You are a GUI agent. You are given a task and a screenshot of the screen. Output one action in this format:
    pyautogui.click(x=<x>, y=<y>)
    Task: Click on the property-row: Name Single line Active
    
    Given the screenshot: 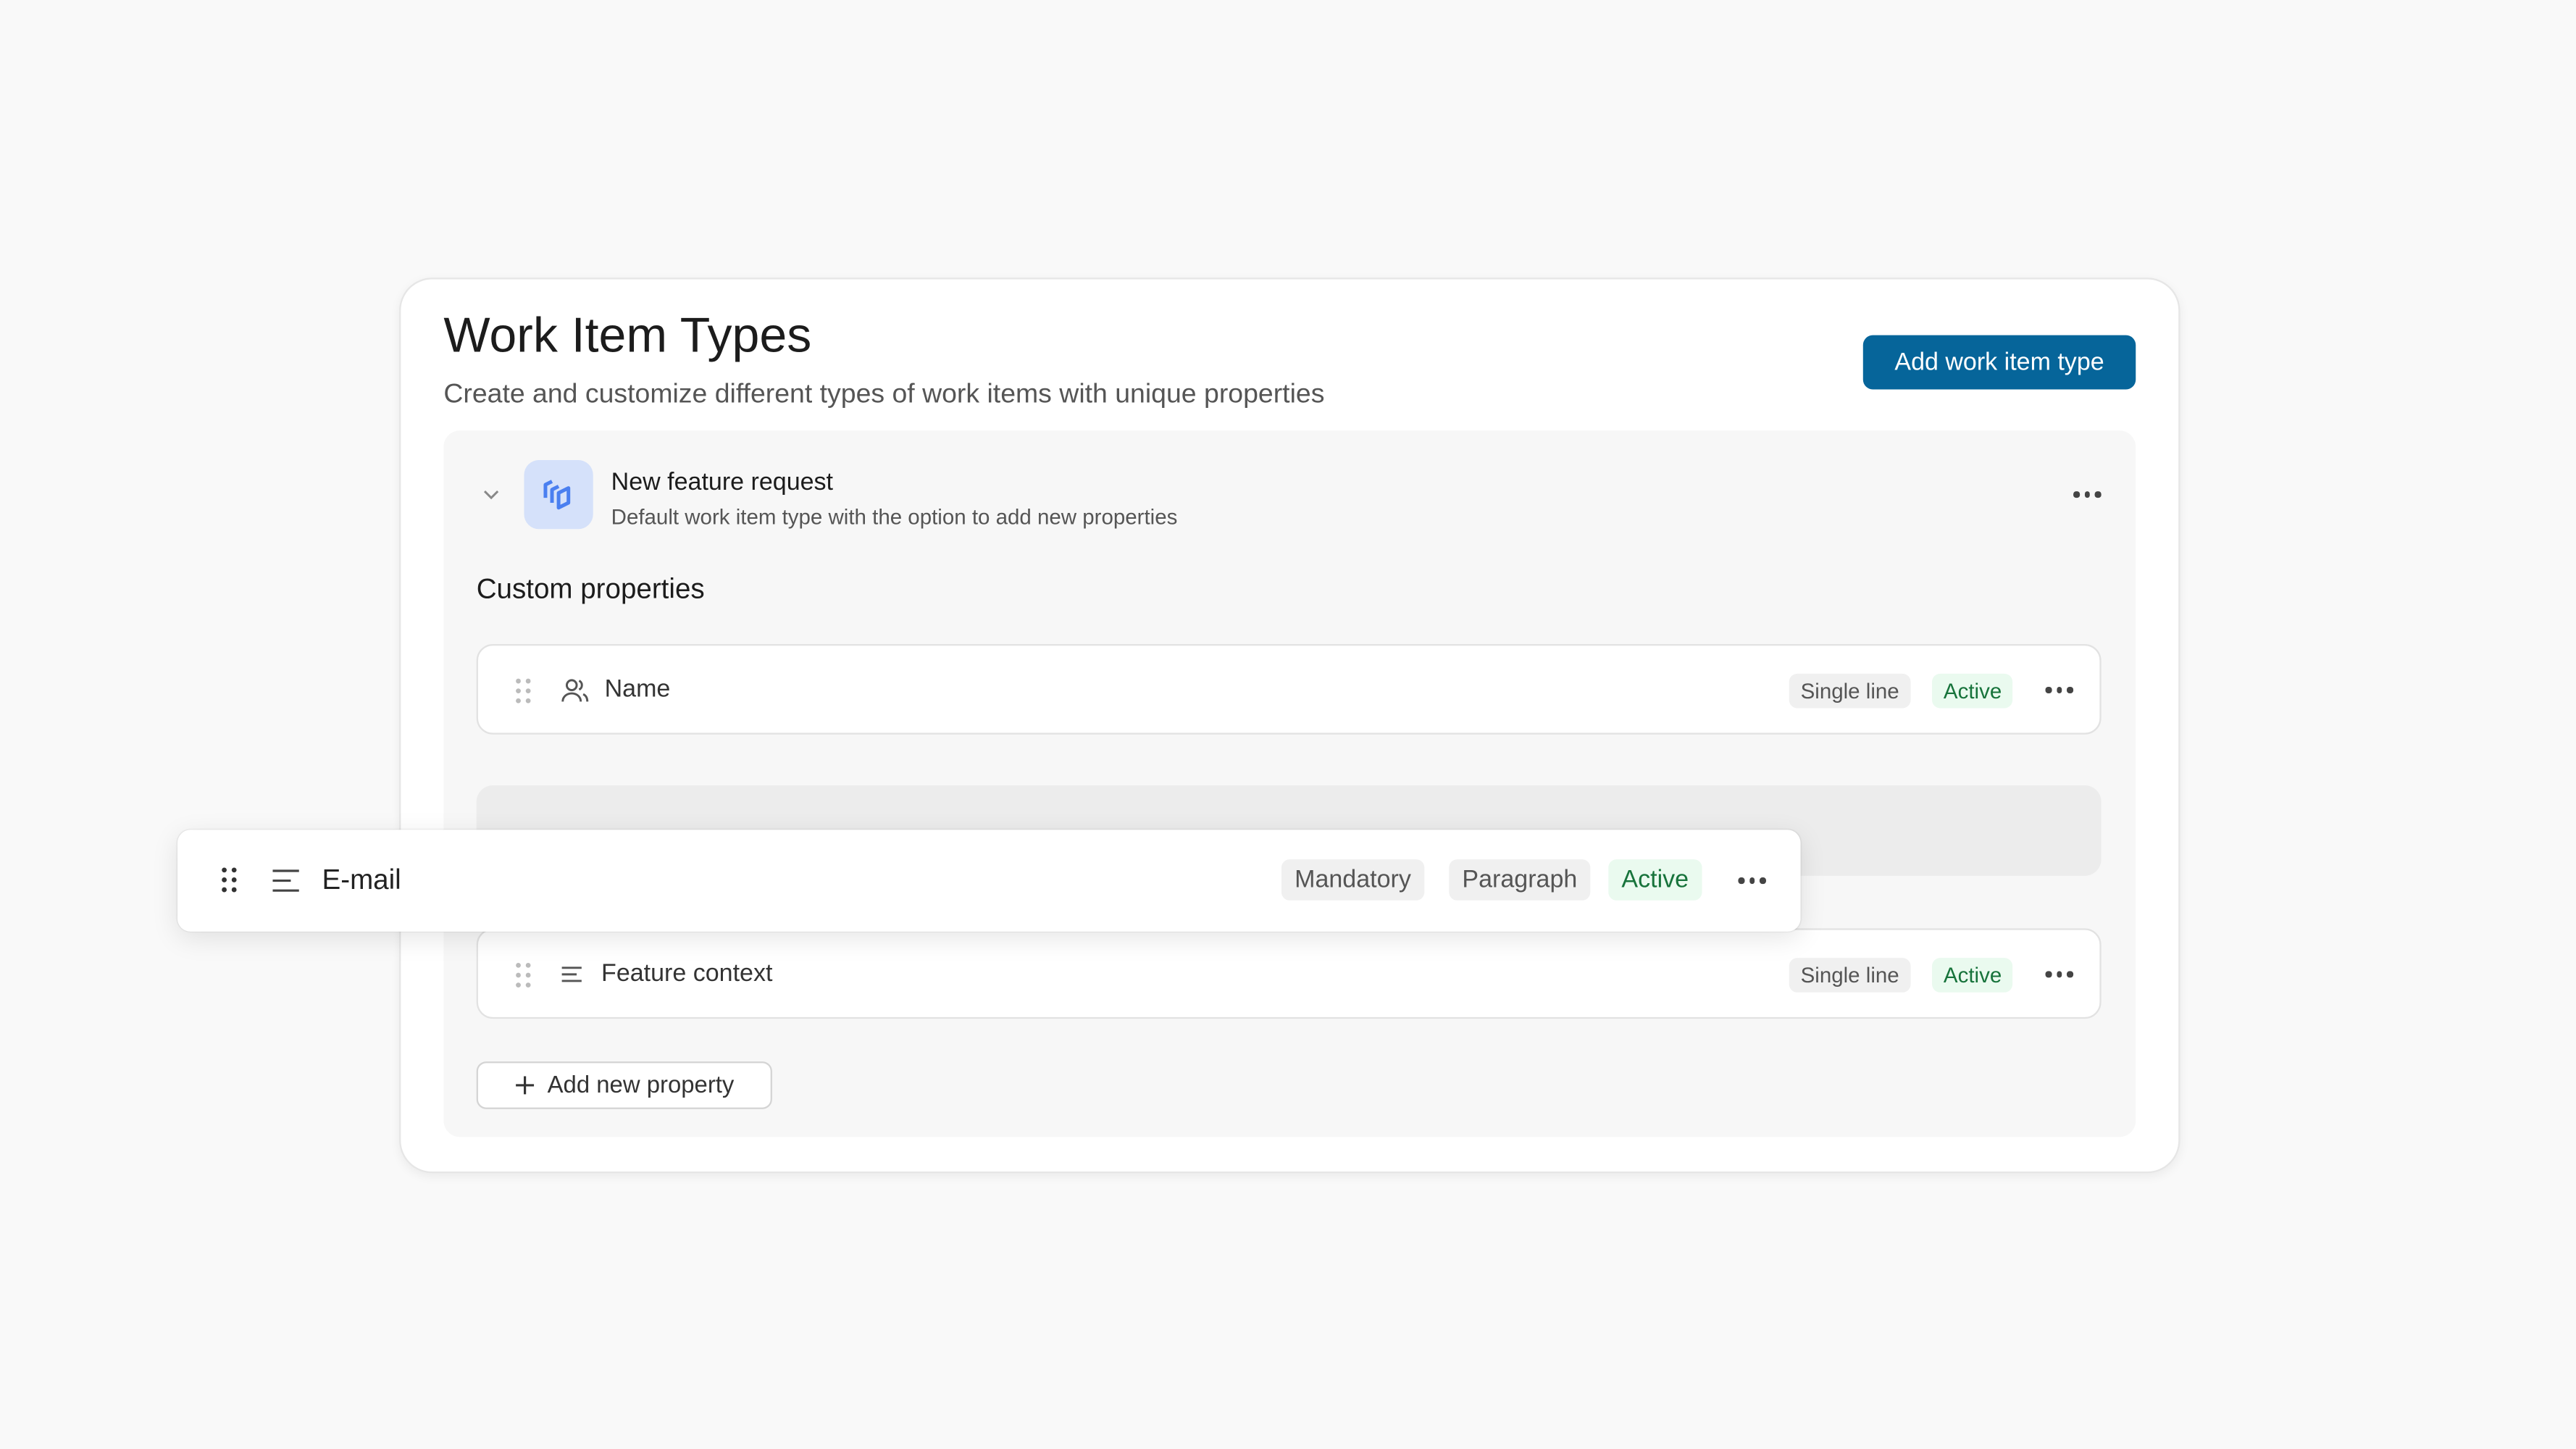 What is the action you would take?
    pyautogui.click(x=1289, y=690)
    